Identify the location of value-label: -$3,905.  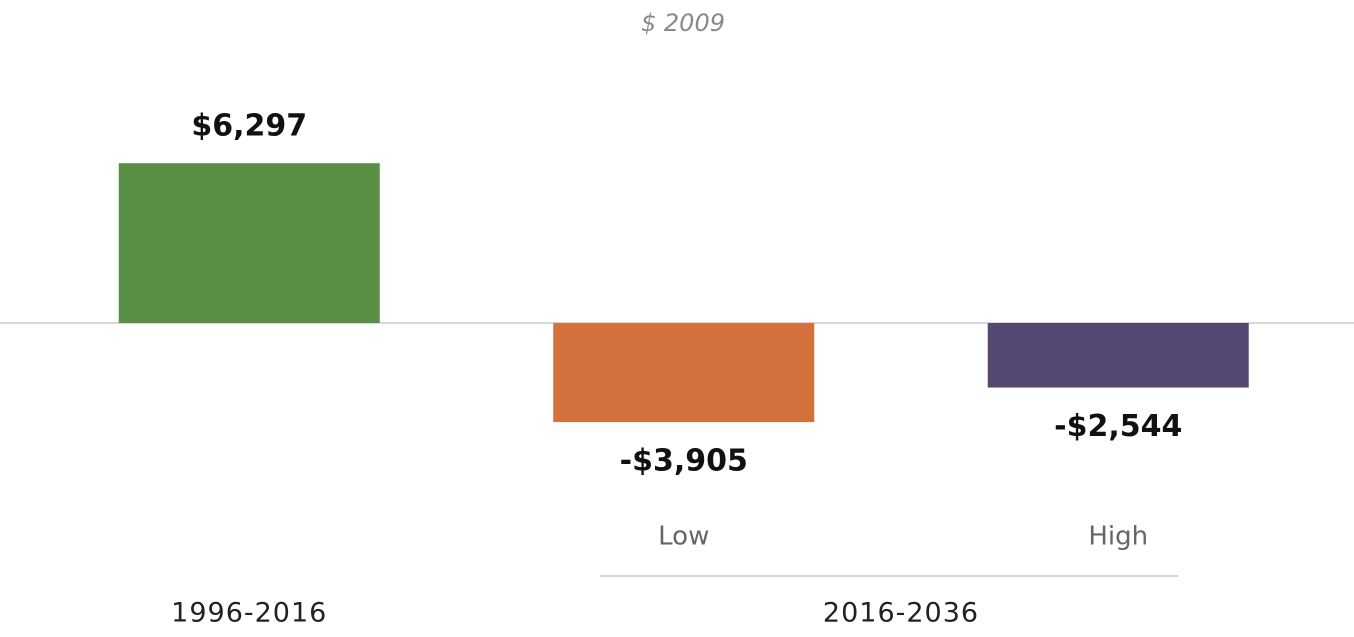
(684, 461).